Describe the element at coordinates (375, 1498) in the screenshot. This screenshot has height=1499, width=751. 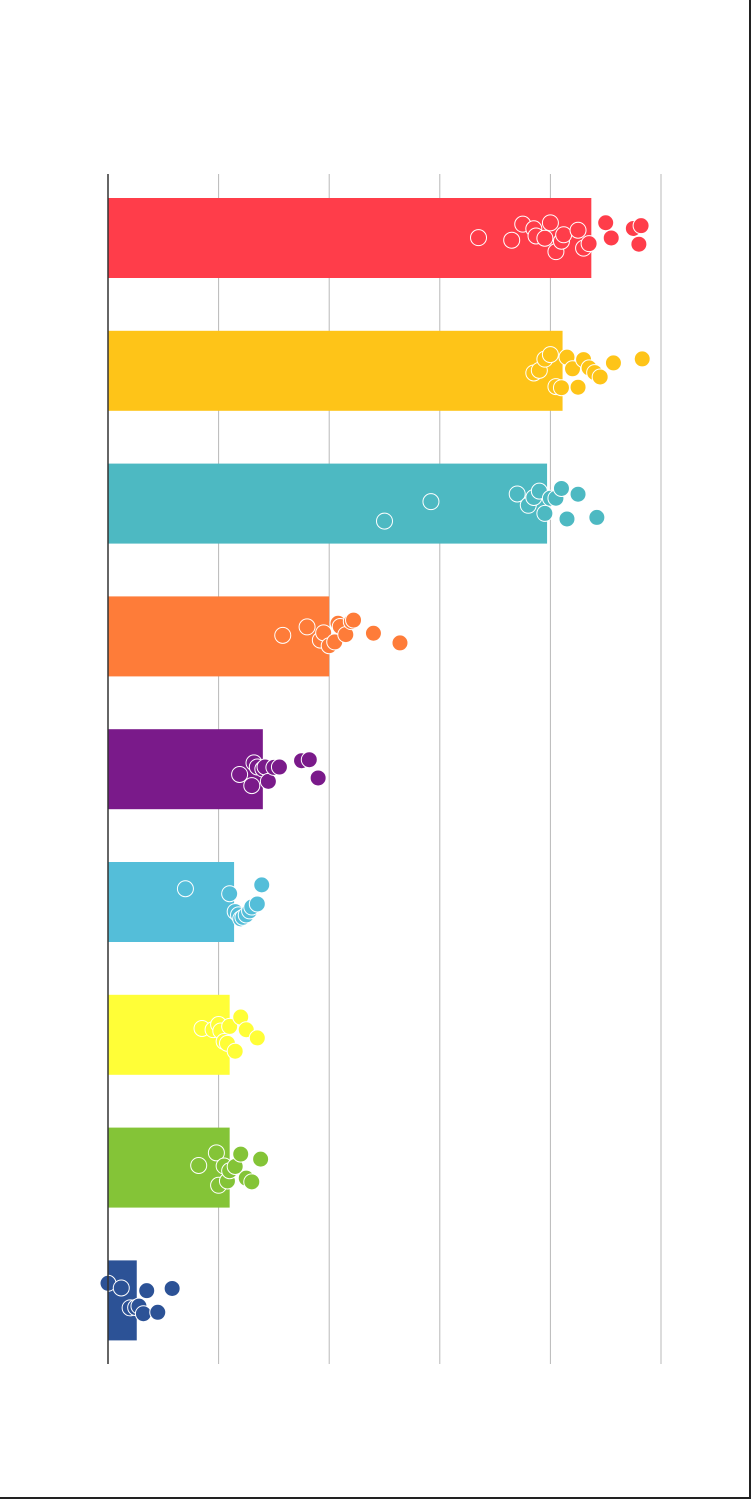
I see `chart-border-bottom` at that location.